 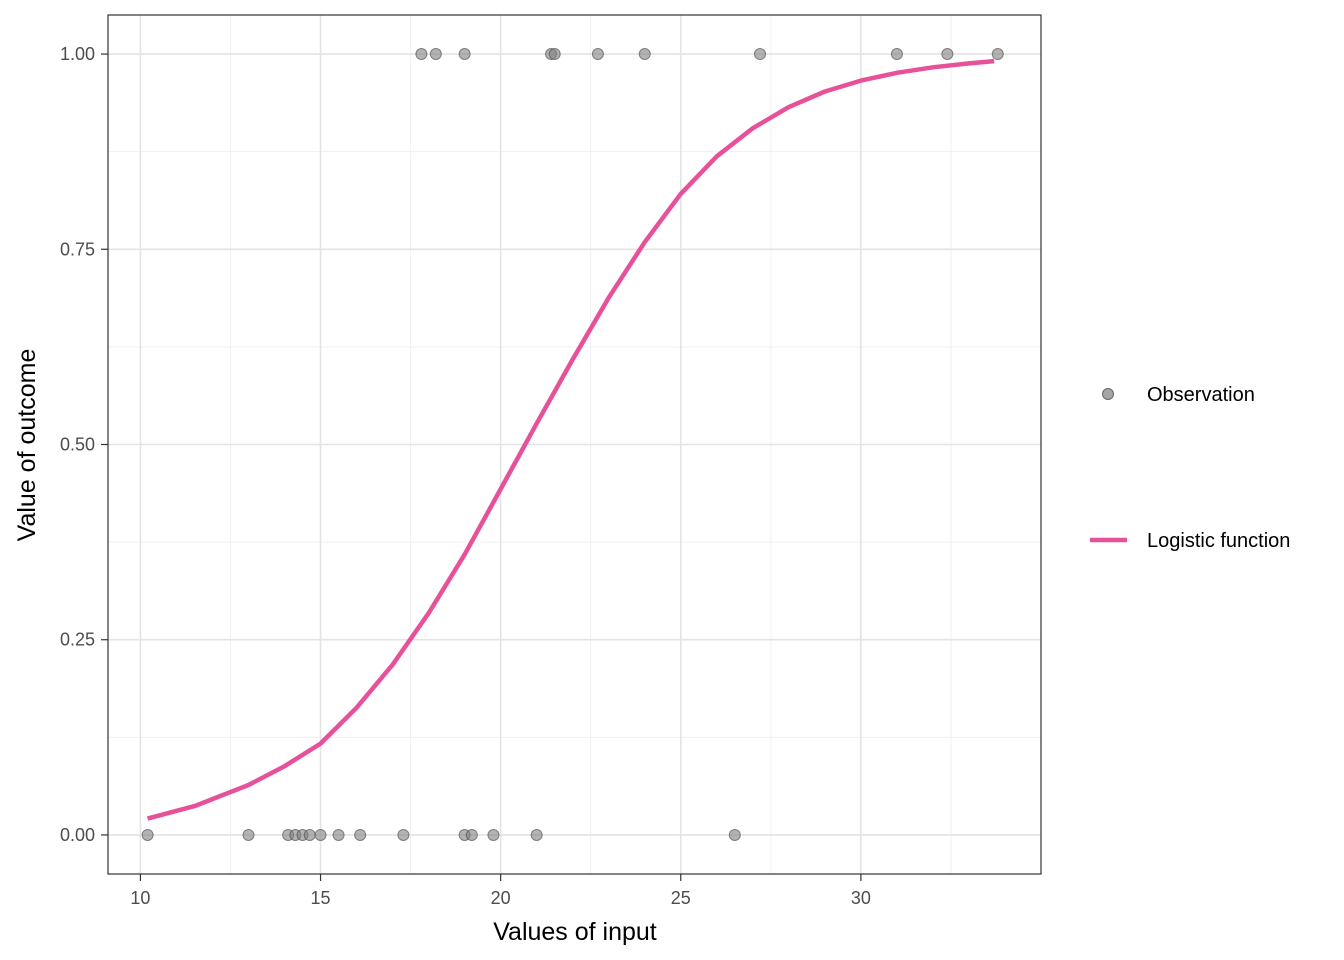 What do you see at coordinates (1218, 541) in the screenshot?
I see `legend-logistic-label: Logistic function` at bounding box center [1218, 541].